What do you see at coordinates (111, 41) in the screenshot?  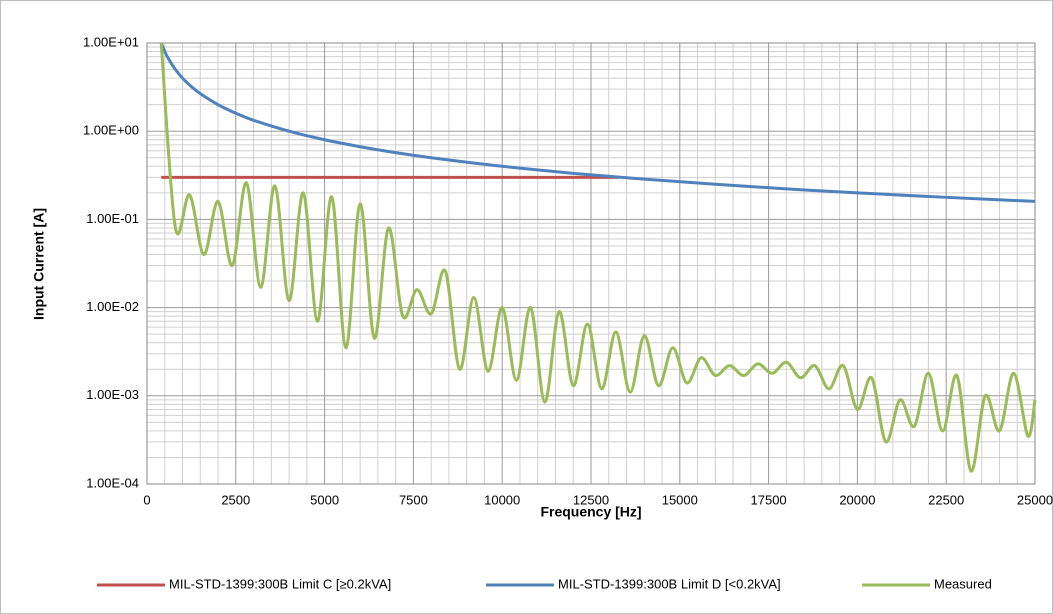 I see `y-tick-label: 1.00E+01` at bounding box center [111, 41].